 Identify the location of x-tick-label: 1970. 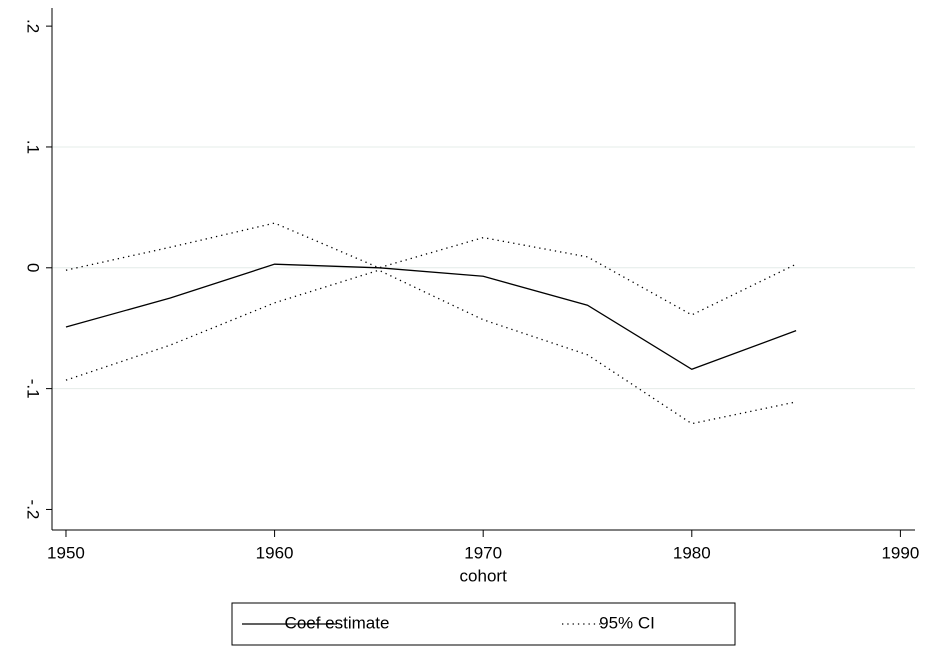
(483, 552).